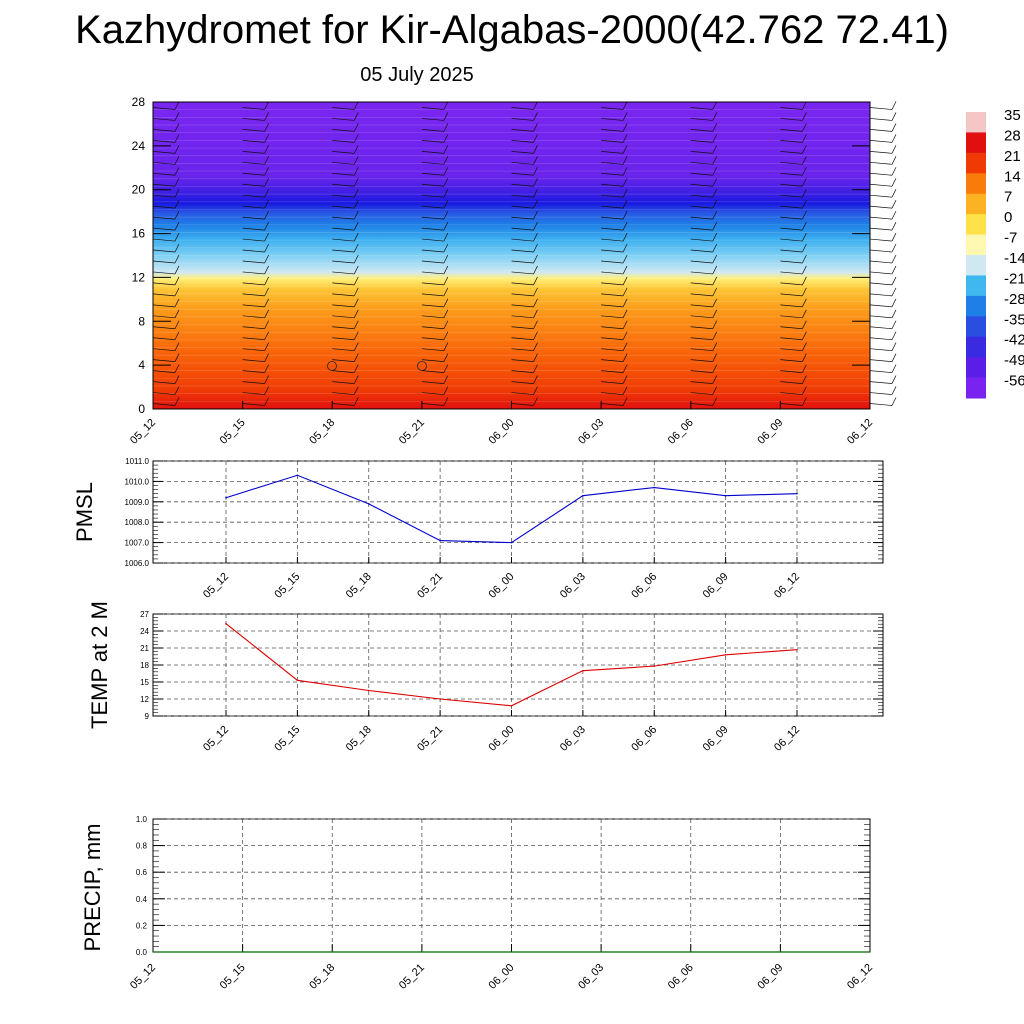  What do you see at coordinates (92, 888) in the screenshot?
I see `precip-ylabel: PRECIP, mm` at bounding box center [92, 888].